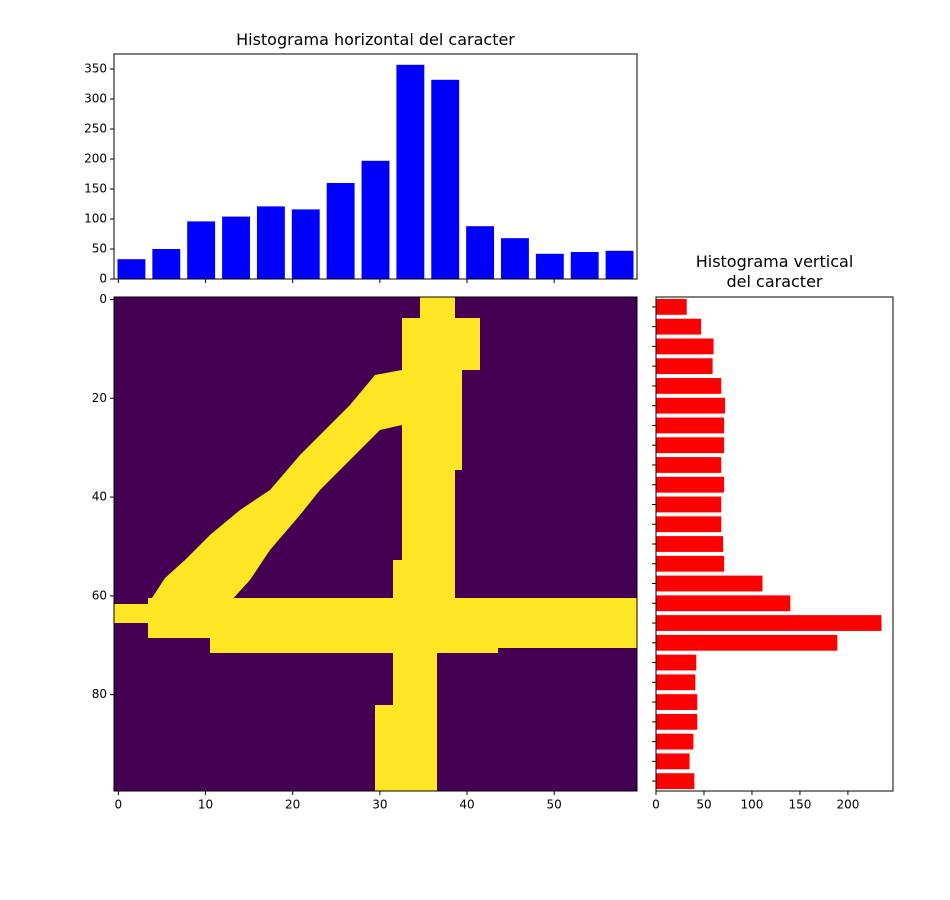 The width and height of the screenshot is (950, 900). Describe the element at coordinates (95, 189) in the screenshot. I see `y-tick-label: 150` at that location.